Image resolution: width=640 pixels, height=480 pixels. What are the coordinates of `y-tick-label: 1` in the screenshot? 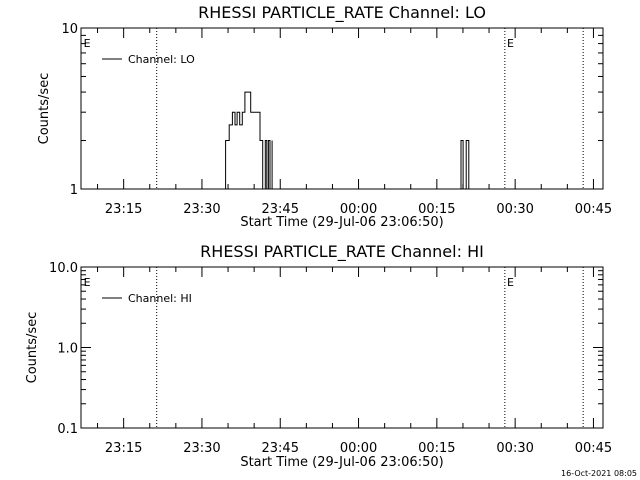 It's located at (74, 190).